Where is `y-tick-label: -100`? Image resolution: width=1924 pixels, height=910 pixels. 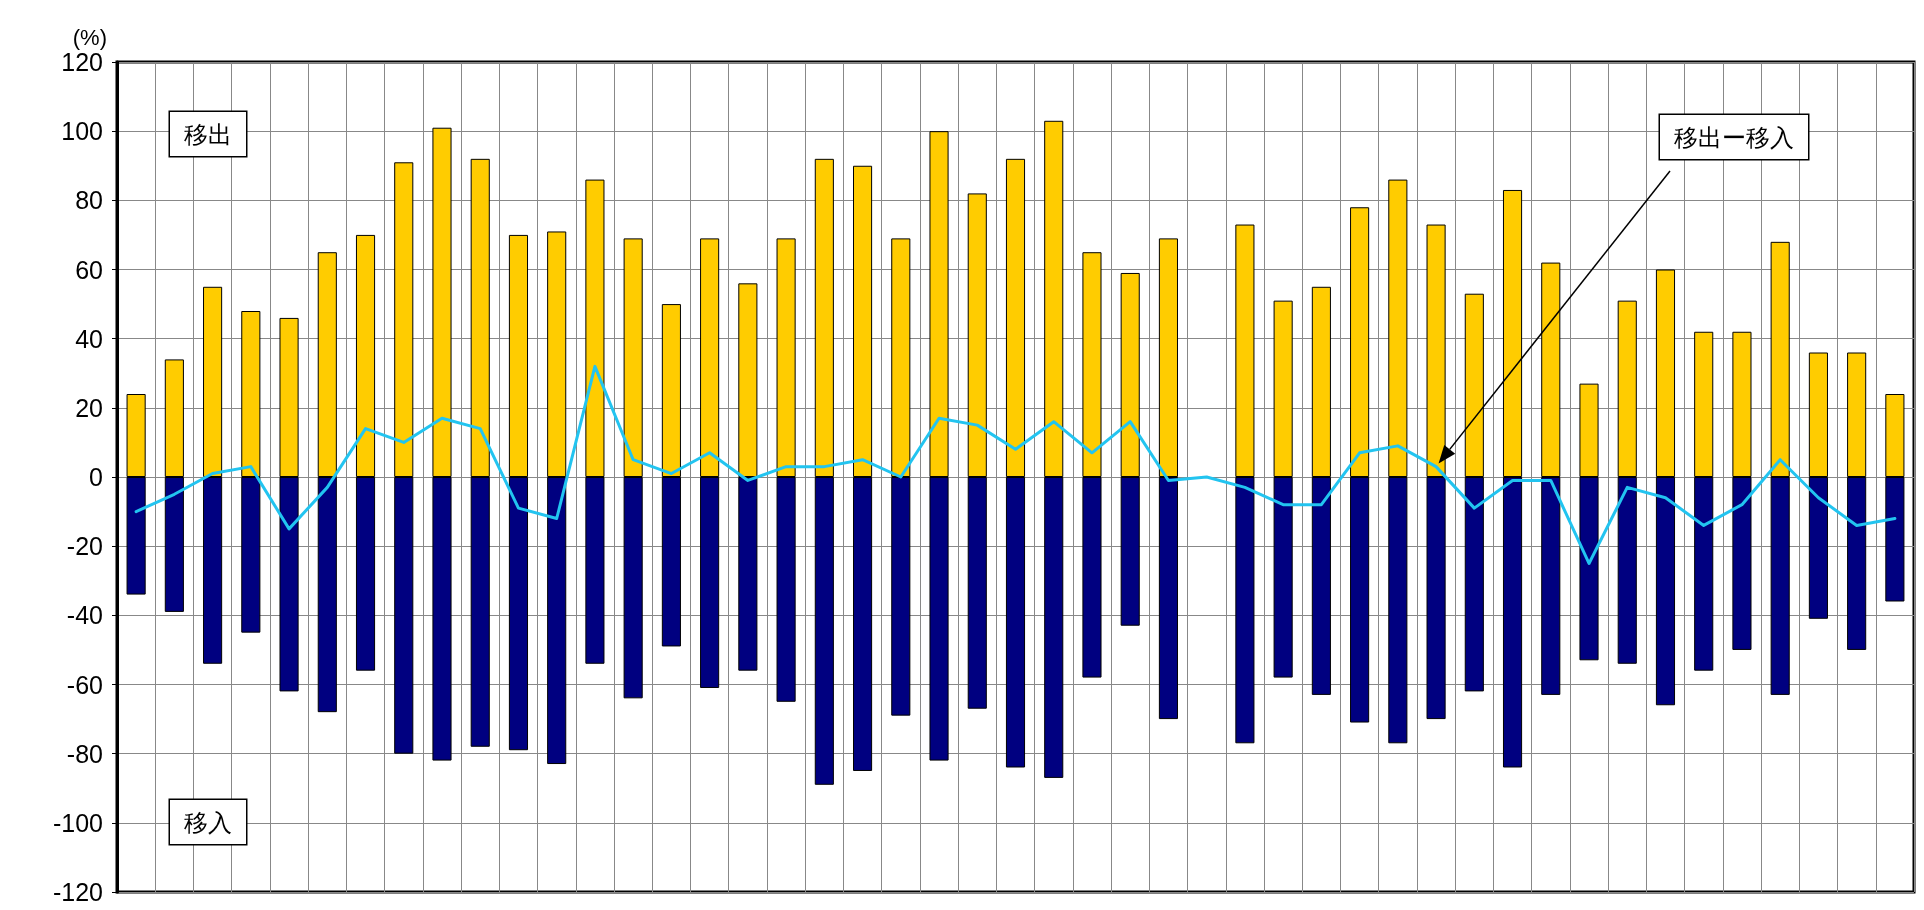 y-tick-label: -100 is located at coordinates (77, 822).